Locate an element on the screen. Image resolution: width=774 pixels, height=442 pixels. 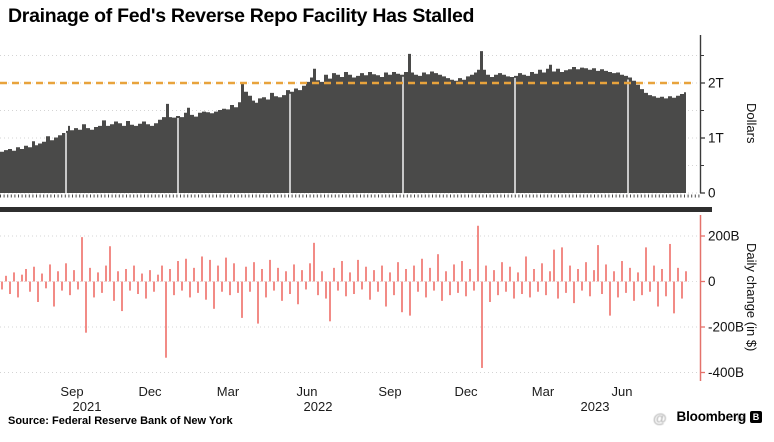
lower-y-tick-label: 200B is located at coordinates (724, 236).